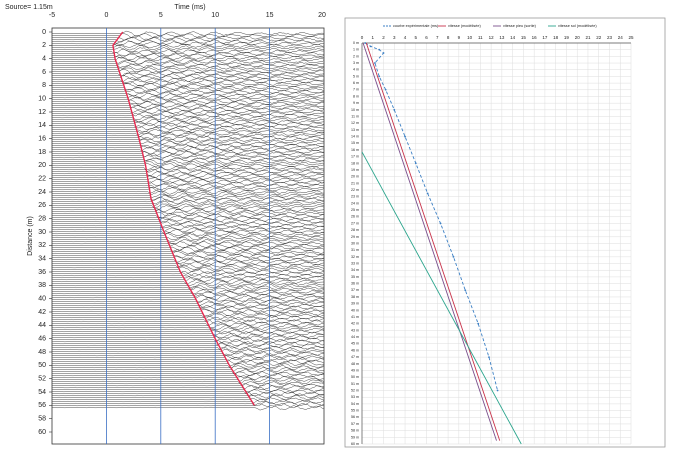 Image resolution: width=680 pixels, height=450 pixels. What do you see at coordinates (610, 37) in the screenshot?
I see `x-tick-label: 23` at bounding box center [610, 37].